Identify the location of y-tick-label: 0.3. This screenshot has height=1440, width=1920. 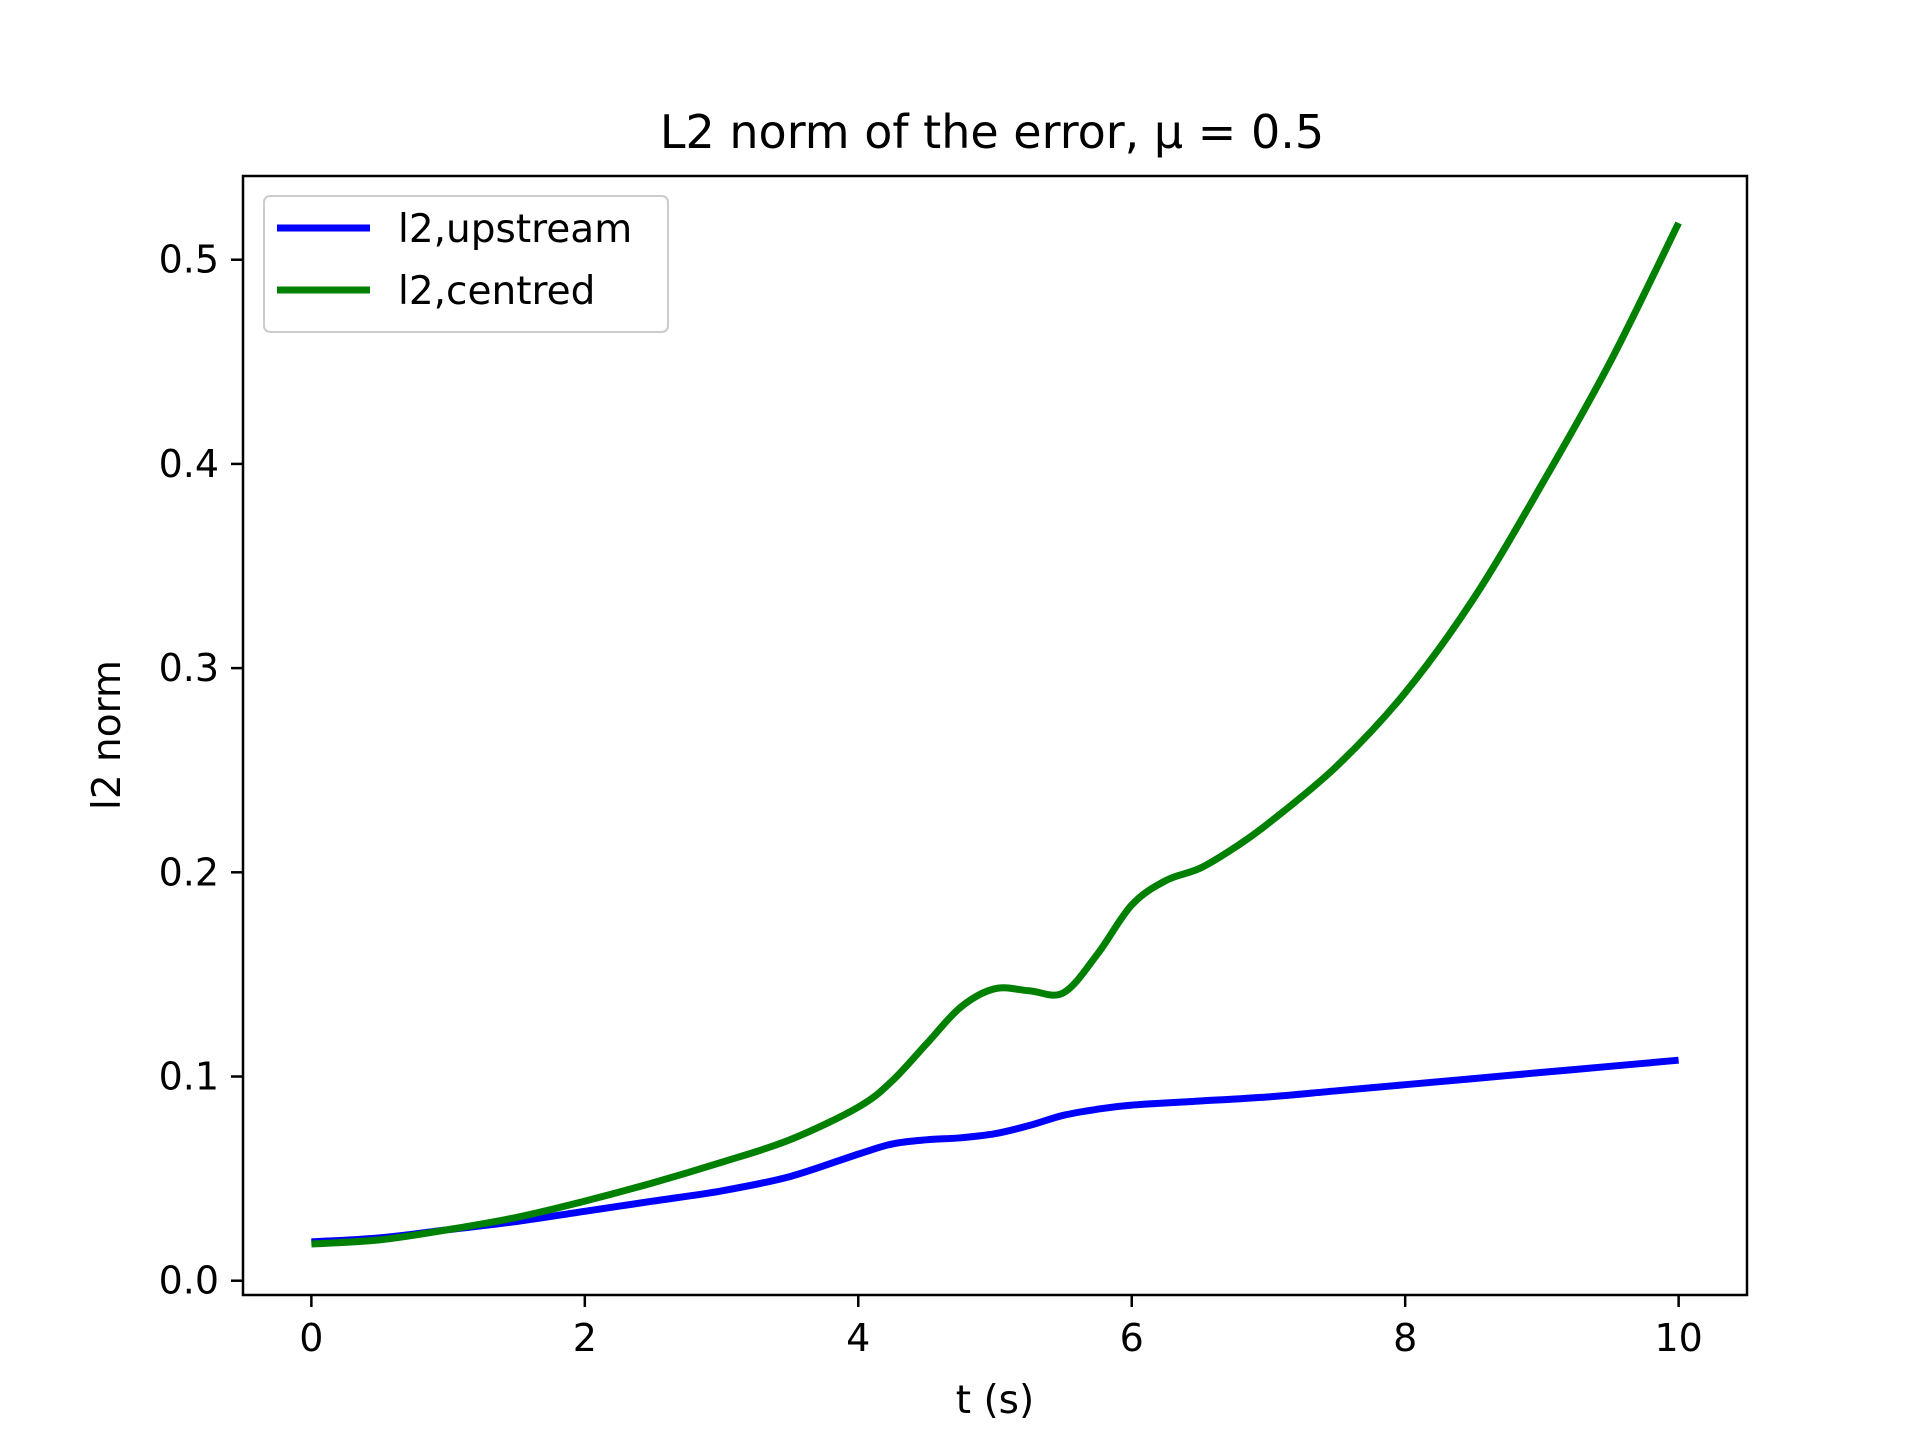
(189, 668).